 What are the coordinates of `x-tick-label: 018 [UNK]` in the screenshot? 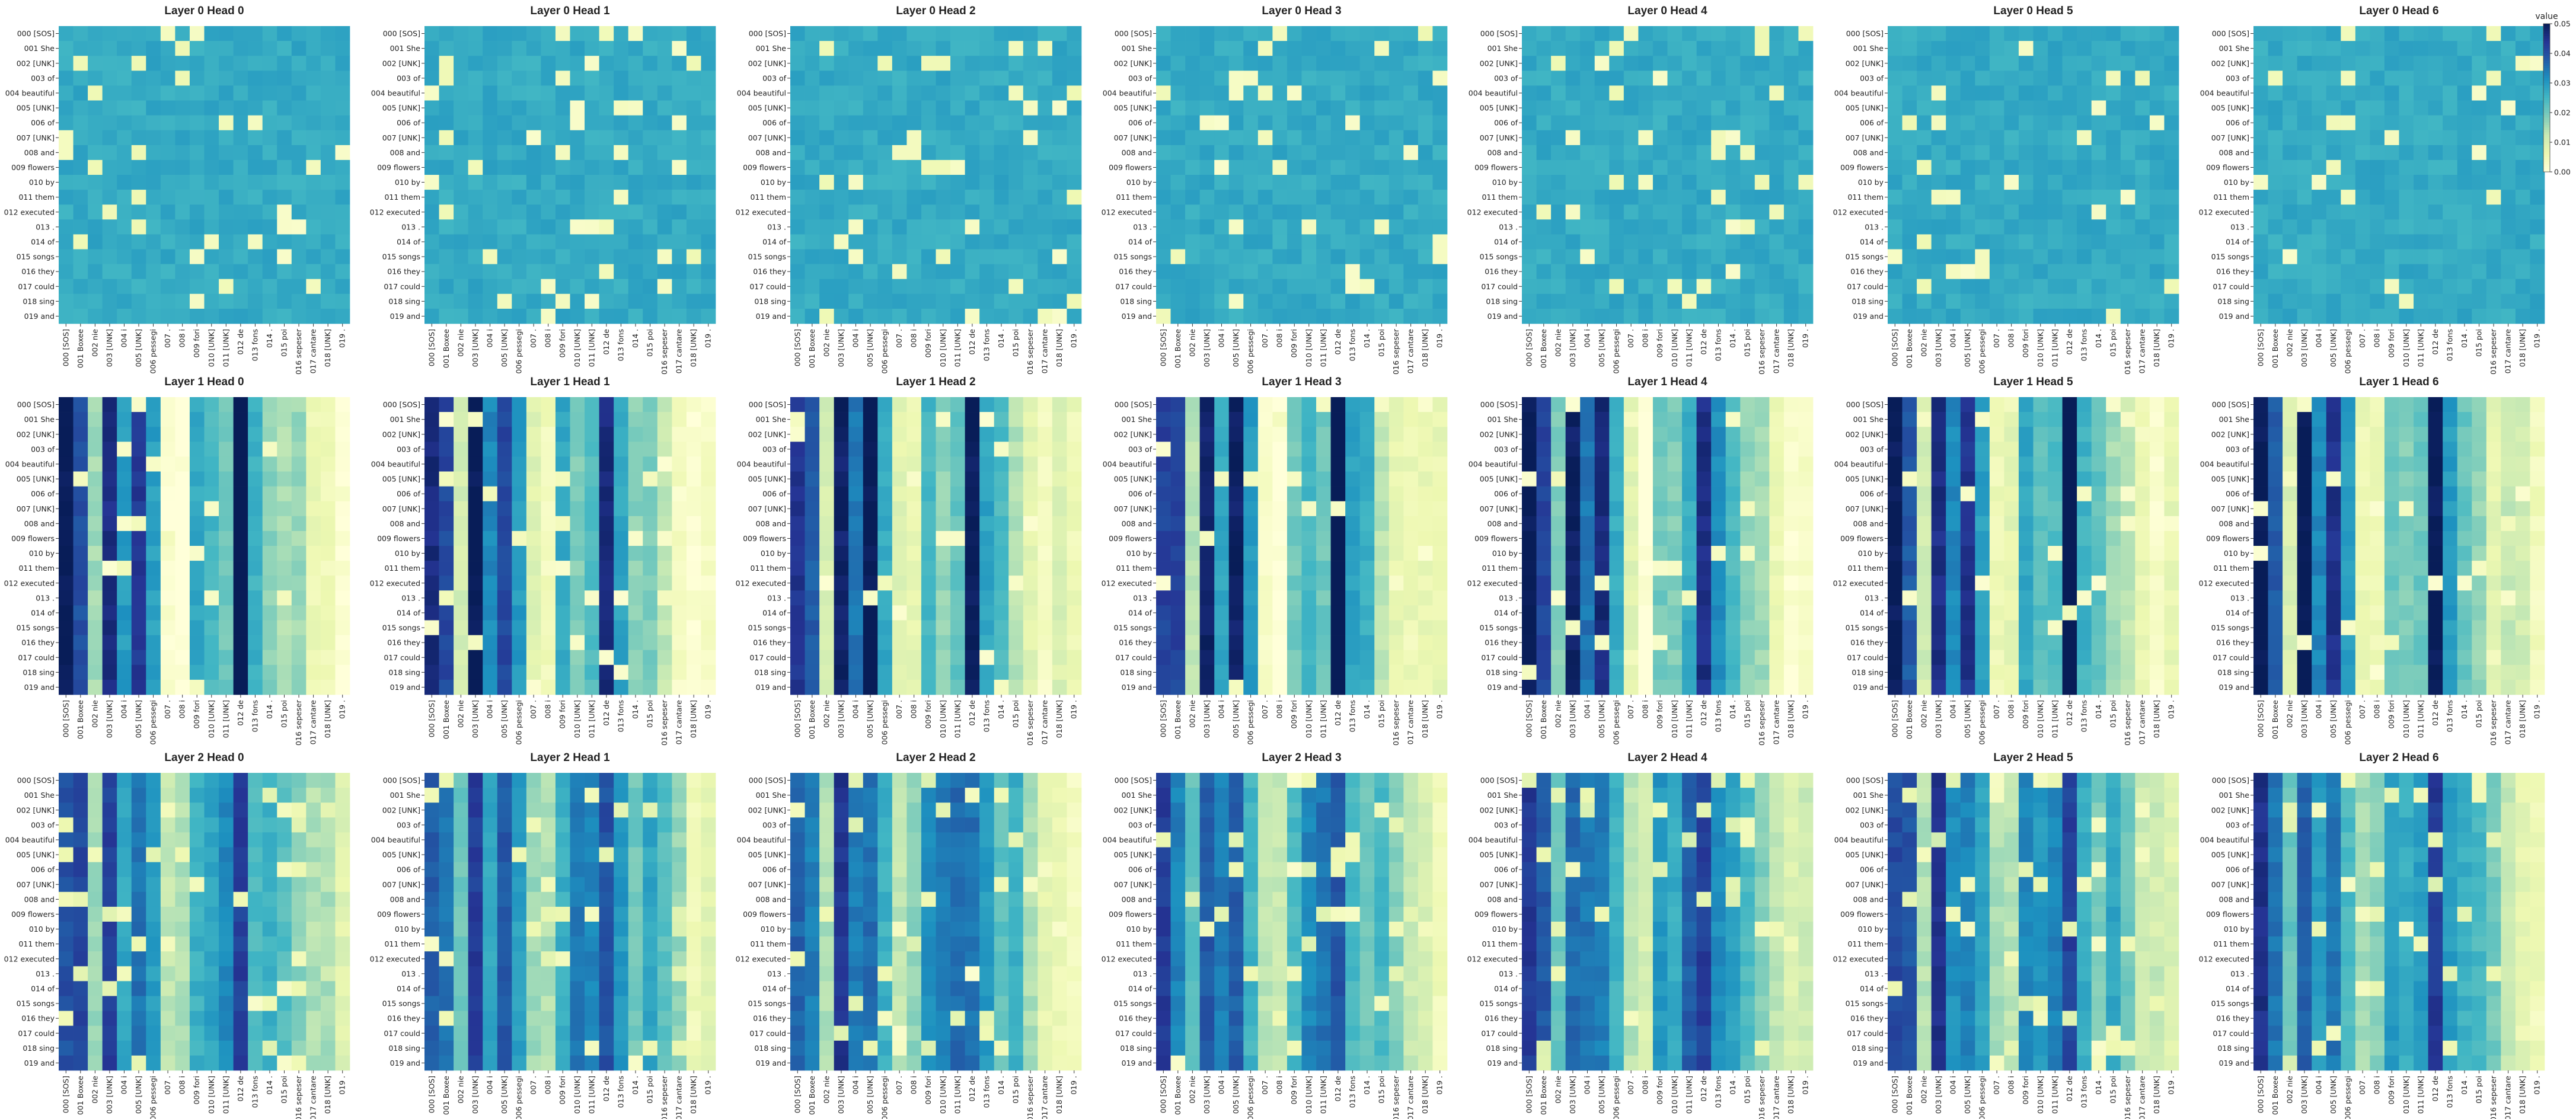 It's located at (1790, 348).